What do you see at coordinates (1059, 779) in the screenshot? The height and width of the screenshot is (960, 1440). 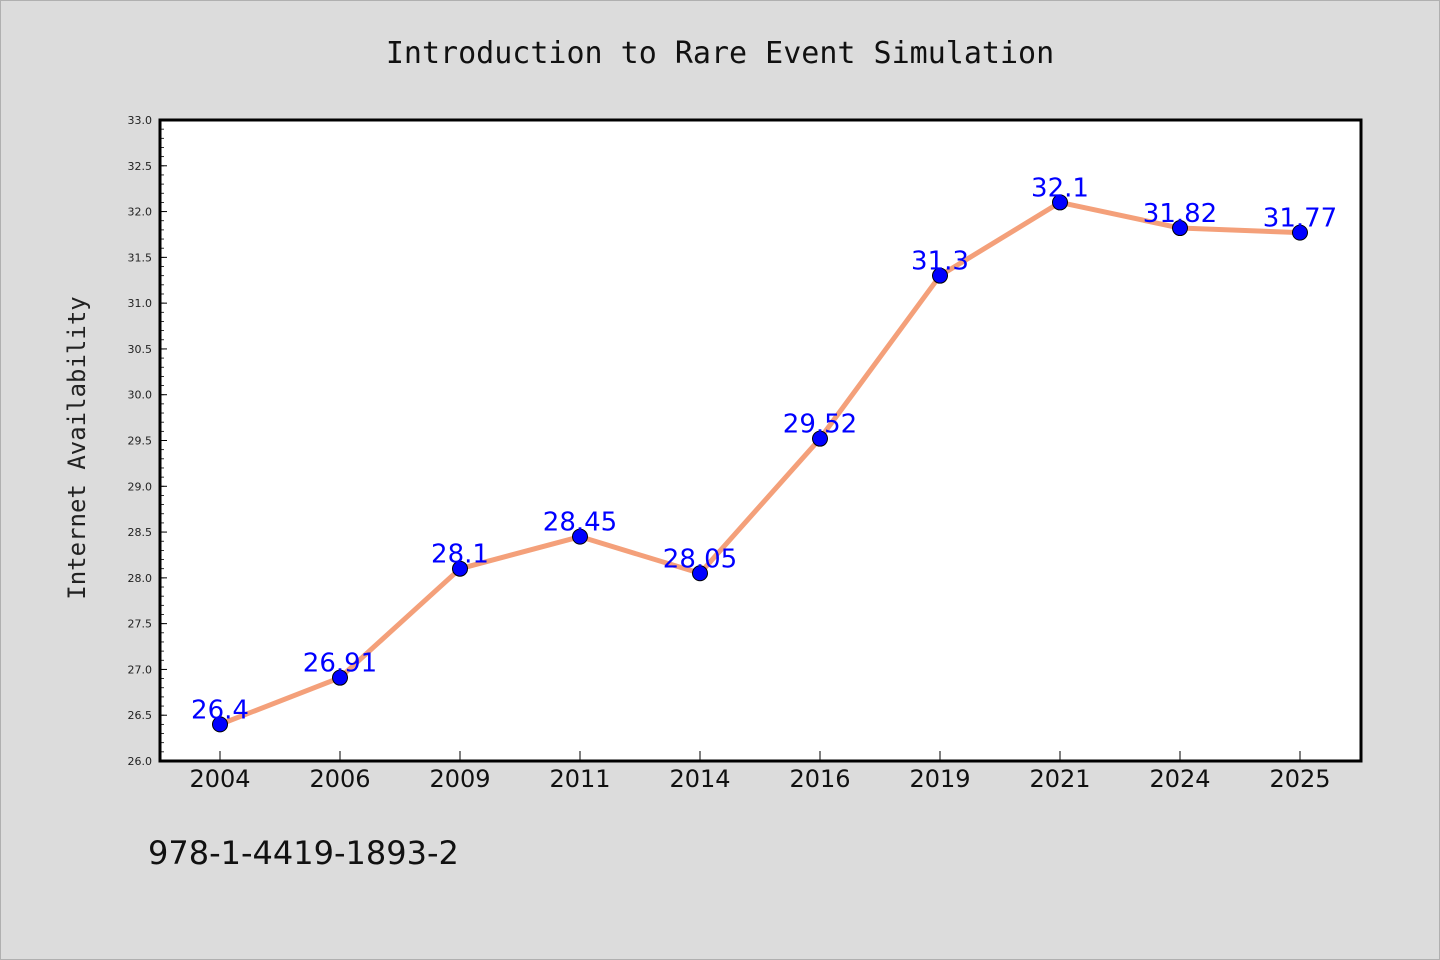 I see `x-tick-label: 2021` at bounding box center [1059, 779].